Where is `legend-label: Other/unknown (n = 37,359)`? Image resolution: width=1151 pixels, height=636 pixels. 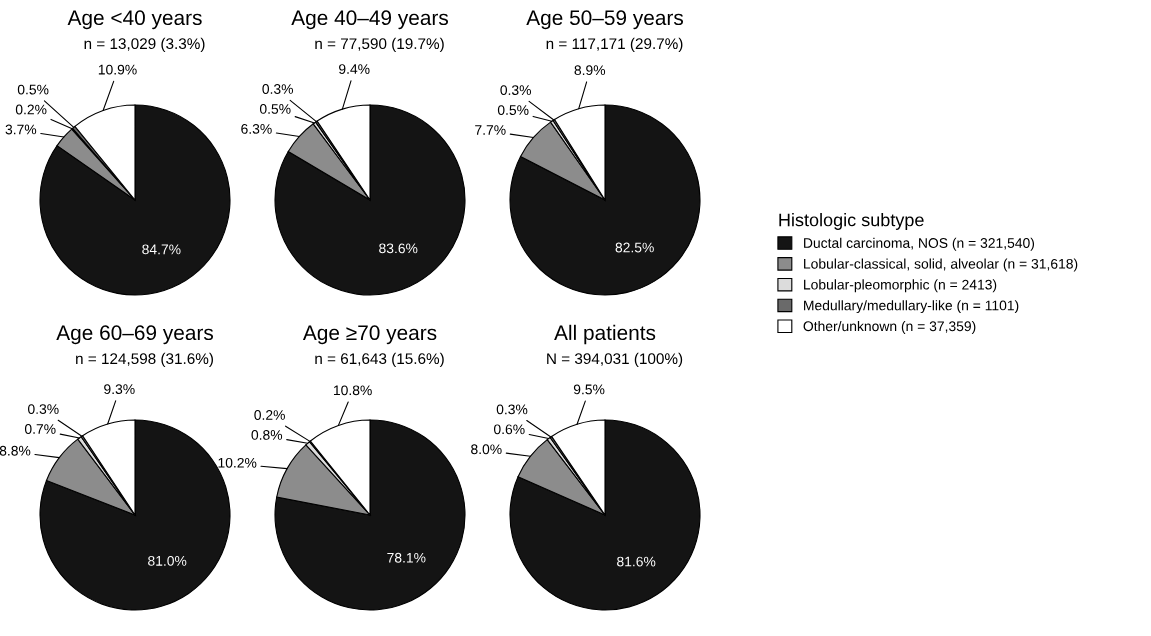 legend-label: Other/unknown (n = 37,359) is located at coordinates (889, 327).